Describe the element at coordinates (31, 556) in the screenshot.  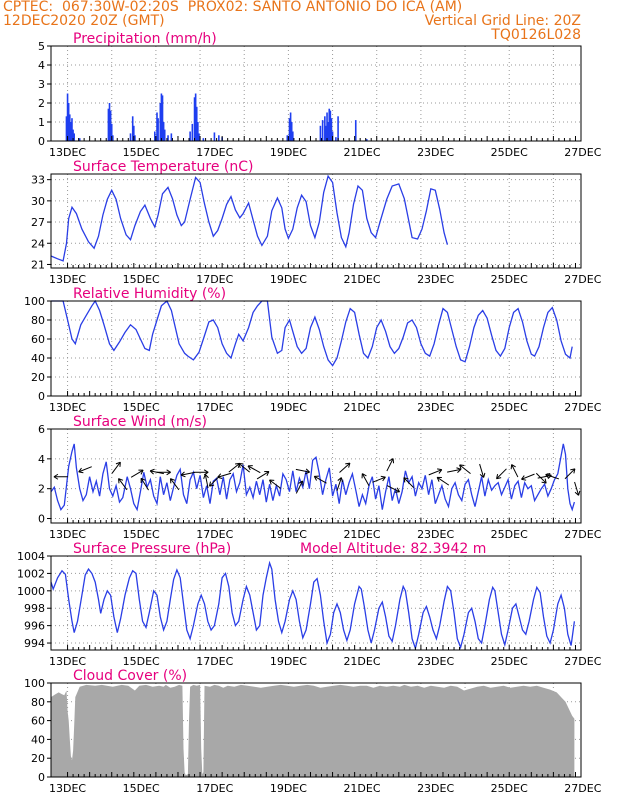
I see `y-tick-label: 1004` at that location.